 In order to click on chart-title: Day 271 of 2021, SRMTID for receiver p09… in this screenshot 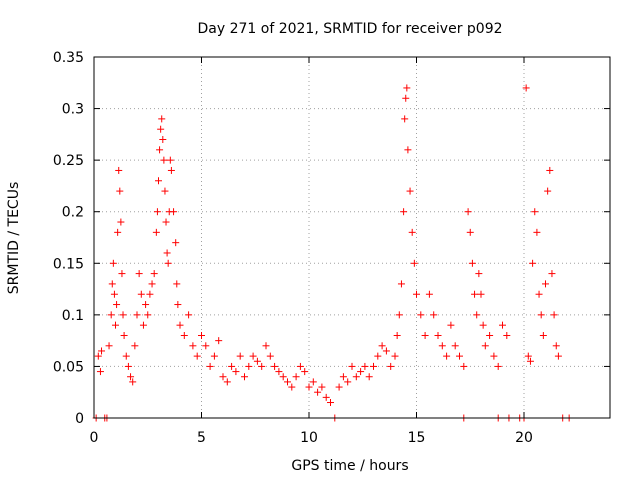, I will do `click(349, 29)`.